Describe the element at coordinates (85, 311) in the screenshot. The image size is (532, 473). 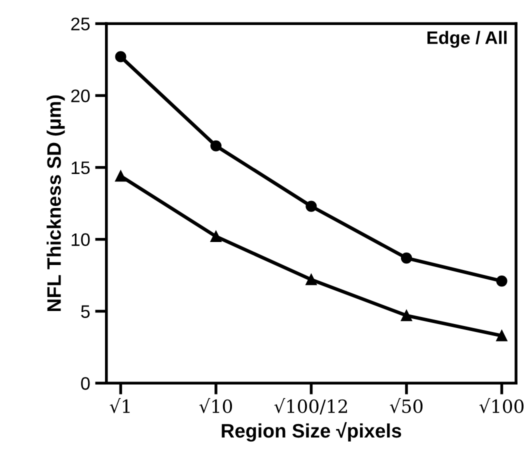
I see `y-tick-label: 5` at that location.